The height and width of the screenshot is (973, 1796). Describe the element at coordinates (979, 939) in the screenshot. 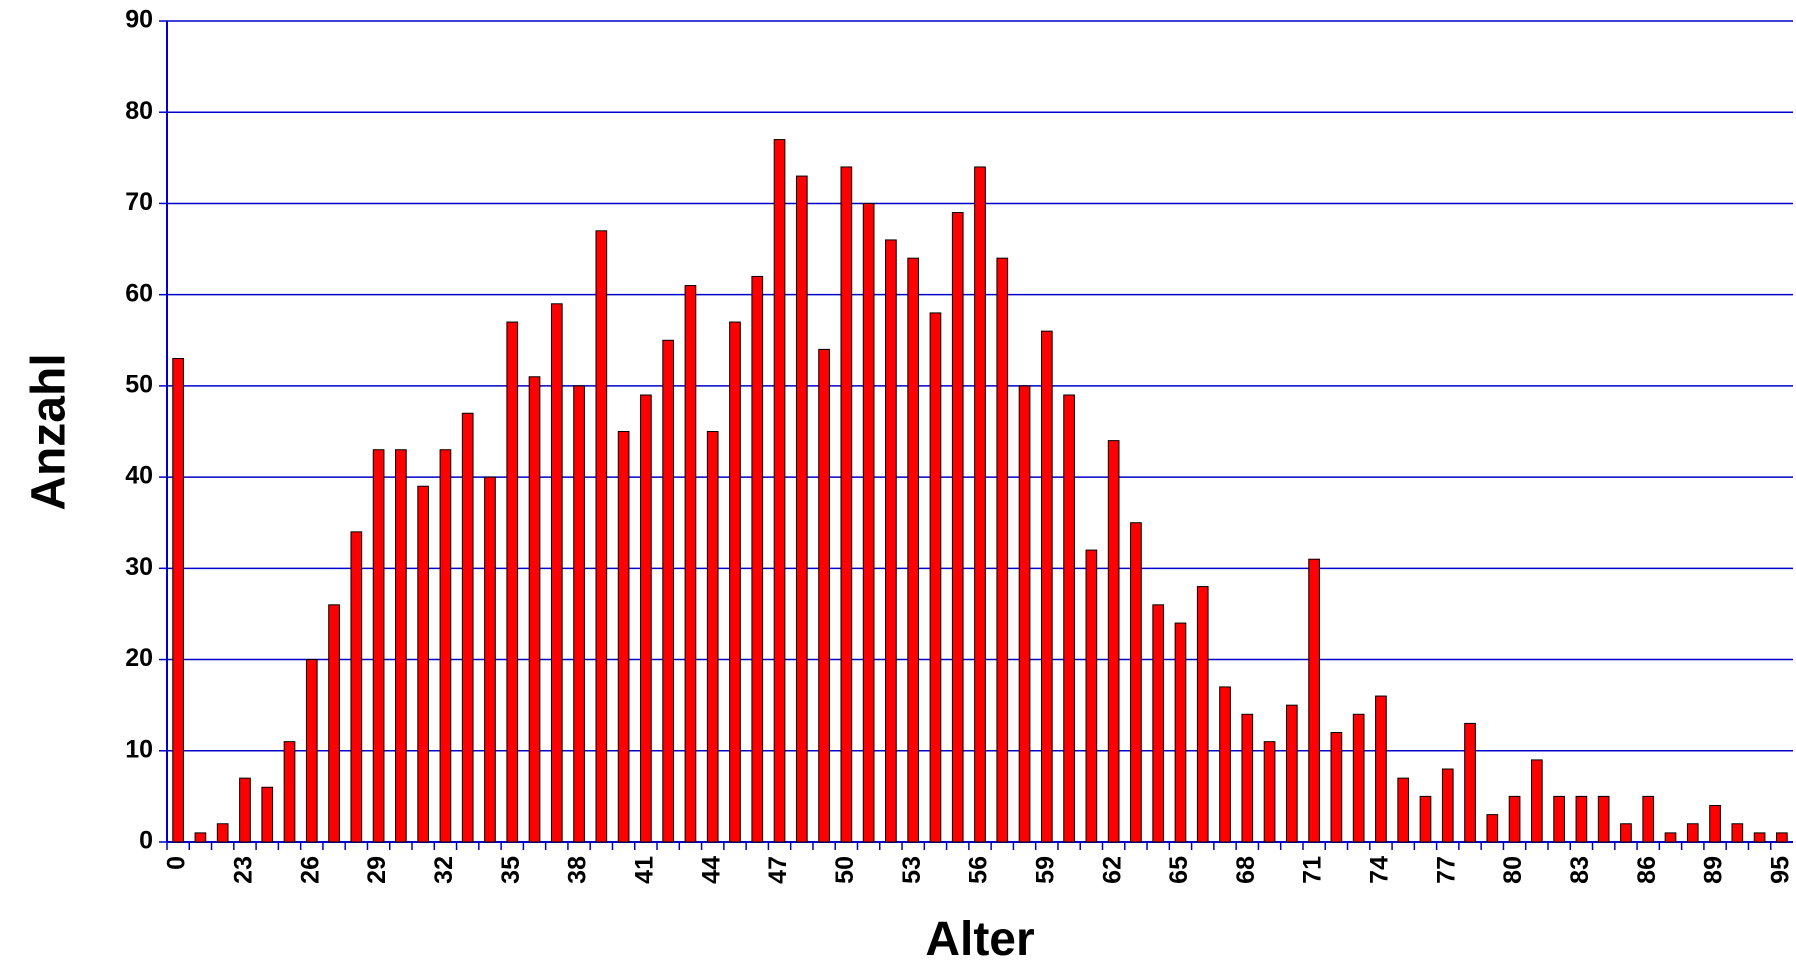

I see `x-axis-title: Alter` at that location.